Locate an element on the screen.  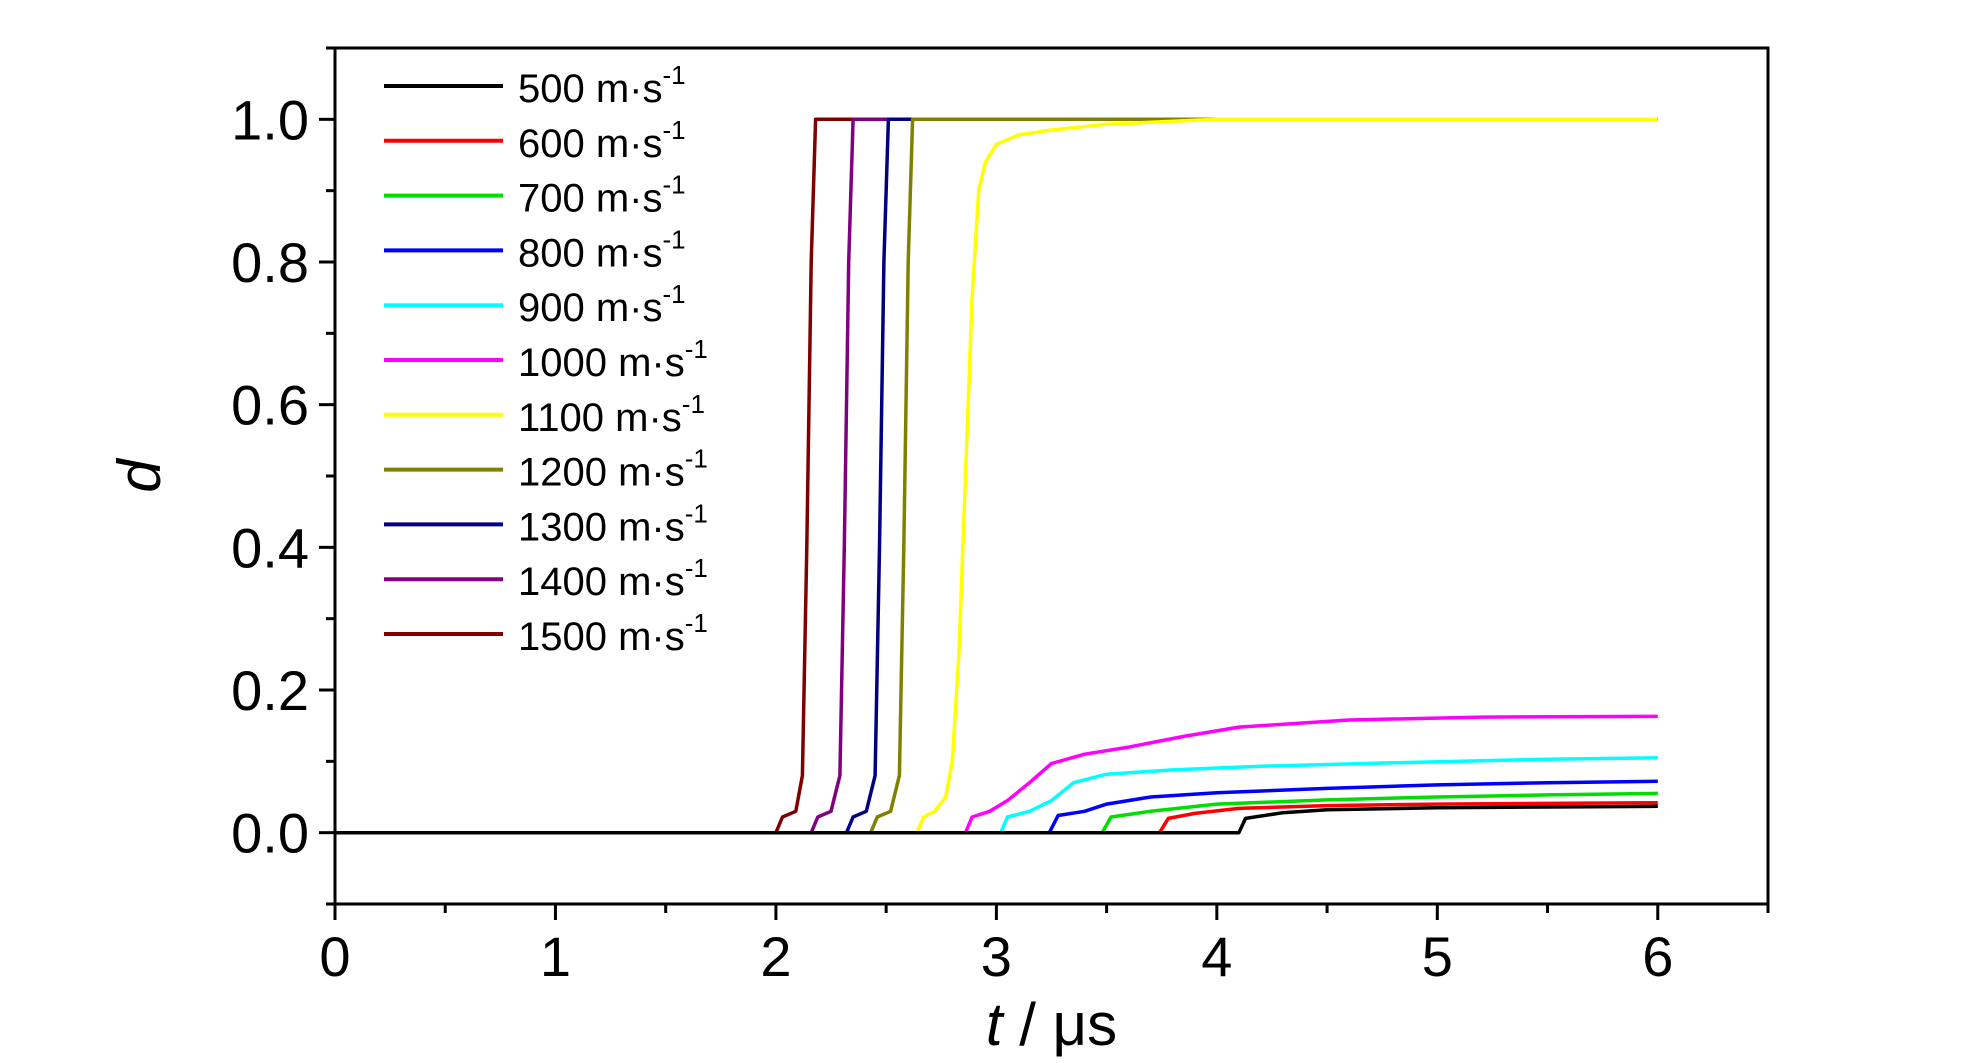
legend-label: 800 m·s-1 is located at coordinates (602, 249).